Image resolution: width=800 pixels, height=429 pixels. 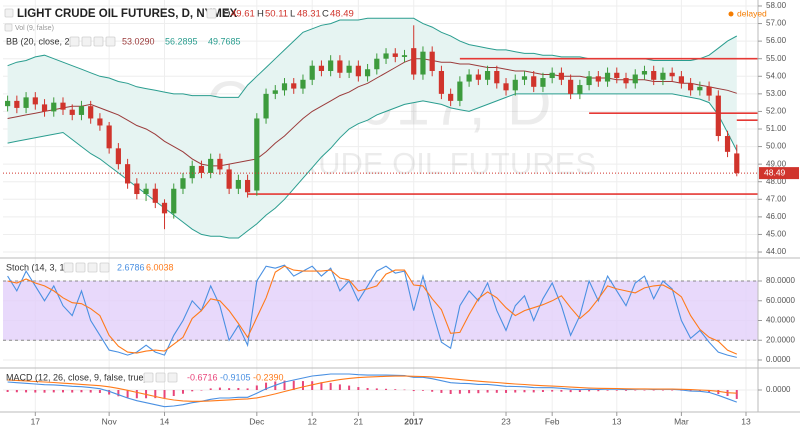 What do you see at coordinates (780, 320) in the screenshot?
I see `y-tick-label: 40.0000` at bounding box center [780, 320].